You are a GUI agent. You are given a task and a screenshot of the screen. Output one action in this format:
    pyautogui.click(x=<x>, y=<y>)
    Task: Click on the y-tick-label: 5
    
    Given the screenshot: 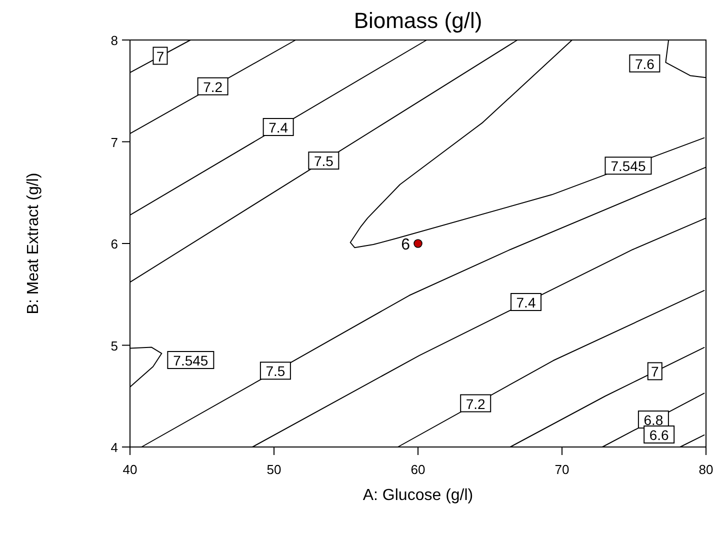 What is the action you would take?
    pyautogui.click(x=114, y=346)
    